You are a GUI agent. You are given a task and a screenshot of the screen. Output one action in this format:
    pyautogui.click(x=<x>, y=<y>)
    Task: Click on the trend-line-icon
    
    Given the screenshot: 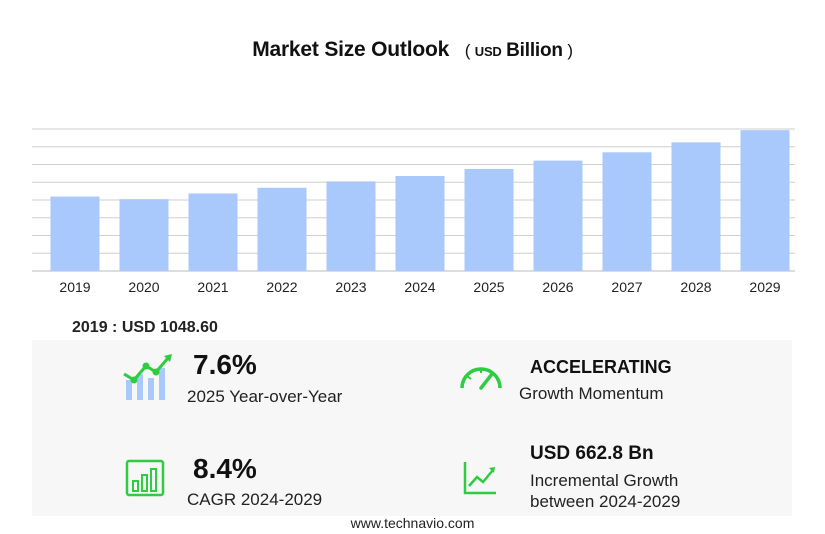 What is the action you would take?
    pyautogui.click(x=479, y=478)
    